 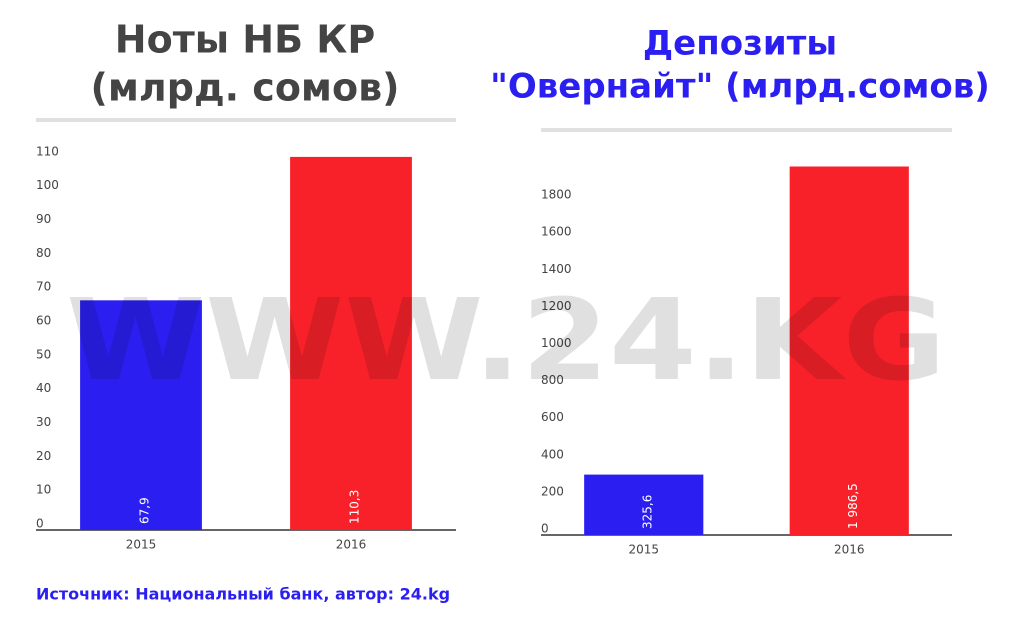 What do you see at coordinates (355, 507) in the screenshot?
I see `value-label: 110,3` at bounding box center [355, 507].